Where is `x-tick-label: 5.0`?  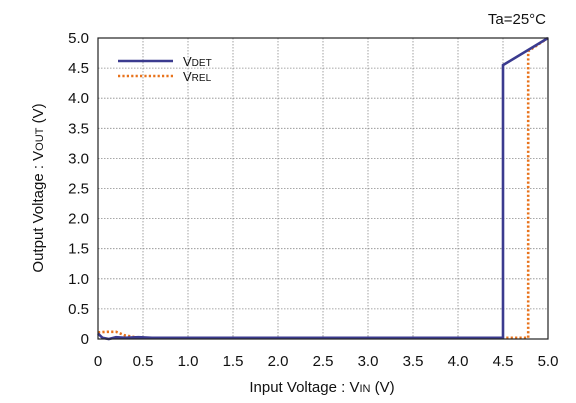
x-tick-label: 5.0 is located at coordinates (548, 361).